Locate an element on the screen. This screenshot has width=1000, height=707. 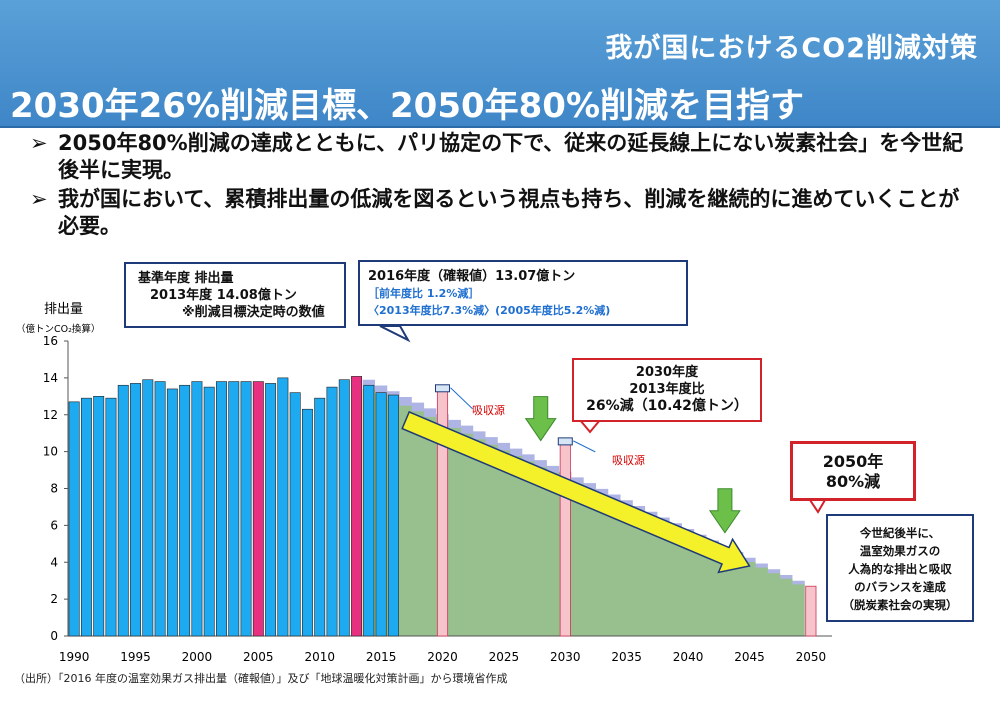
century-line-2: 温室効果ガスの is located at coordinates (900, 551).